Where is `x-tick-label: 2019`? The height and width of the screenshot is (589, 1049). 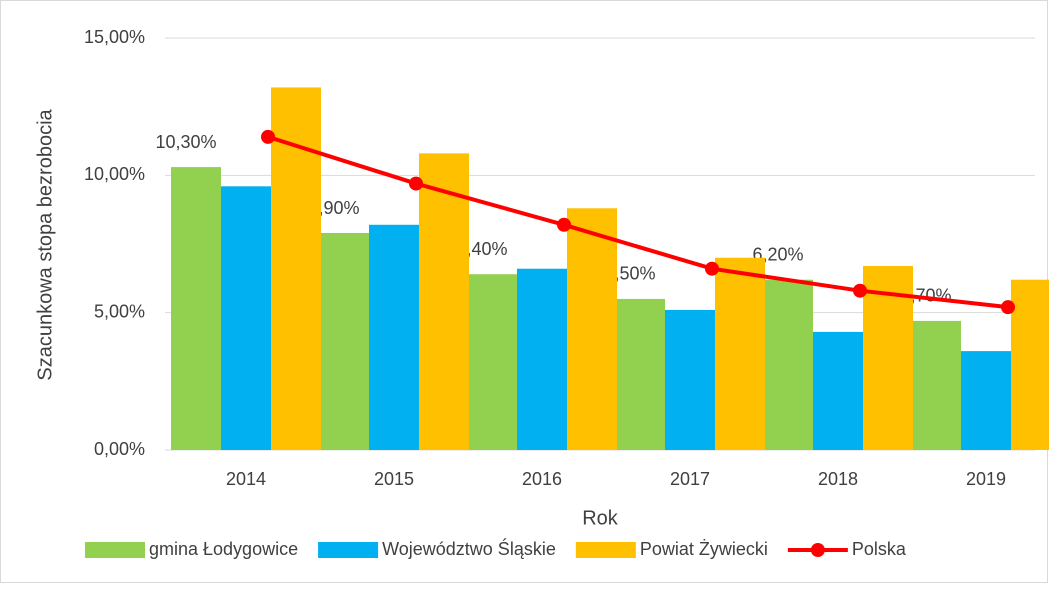 x-tick-label: 2019 is located at coordinates (986, 479).